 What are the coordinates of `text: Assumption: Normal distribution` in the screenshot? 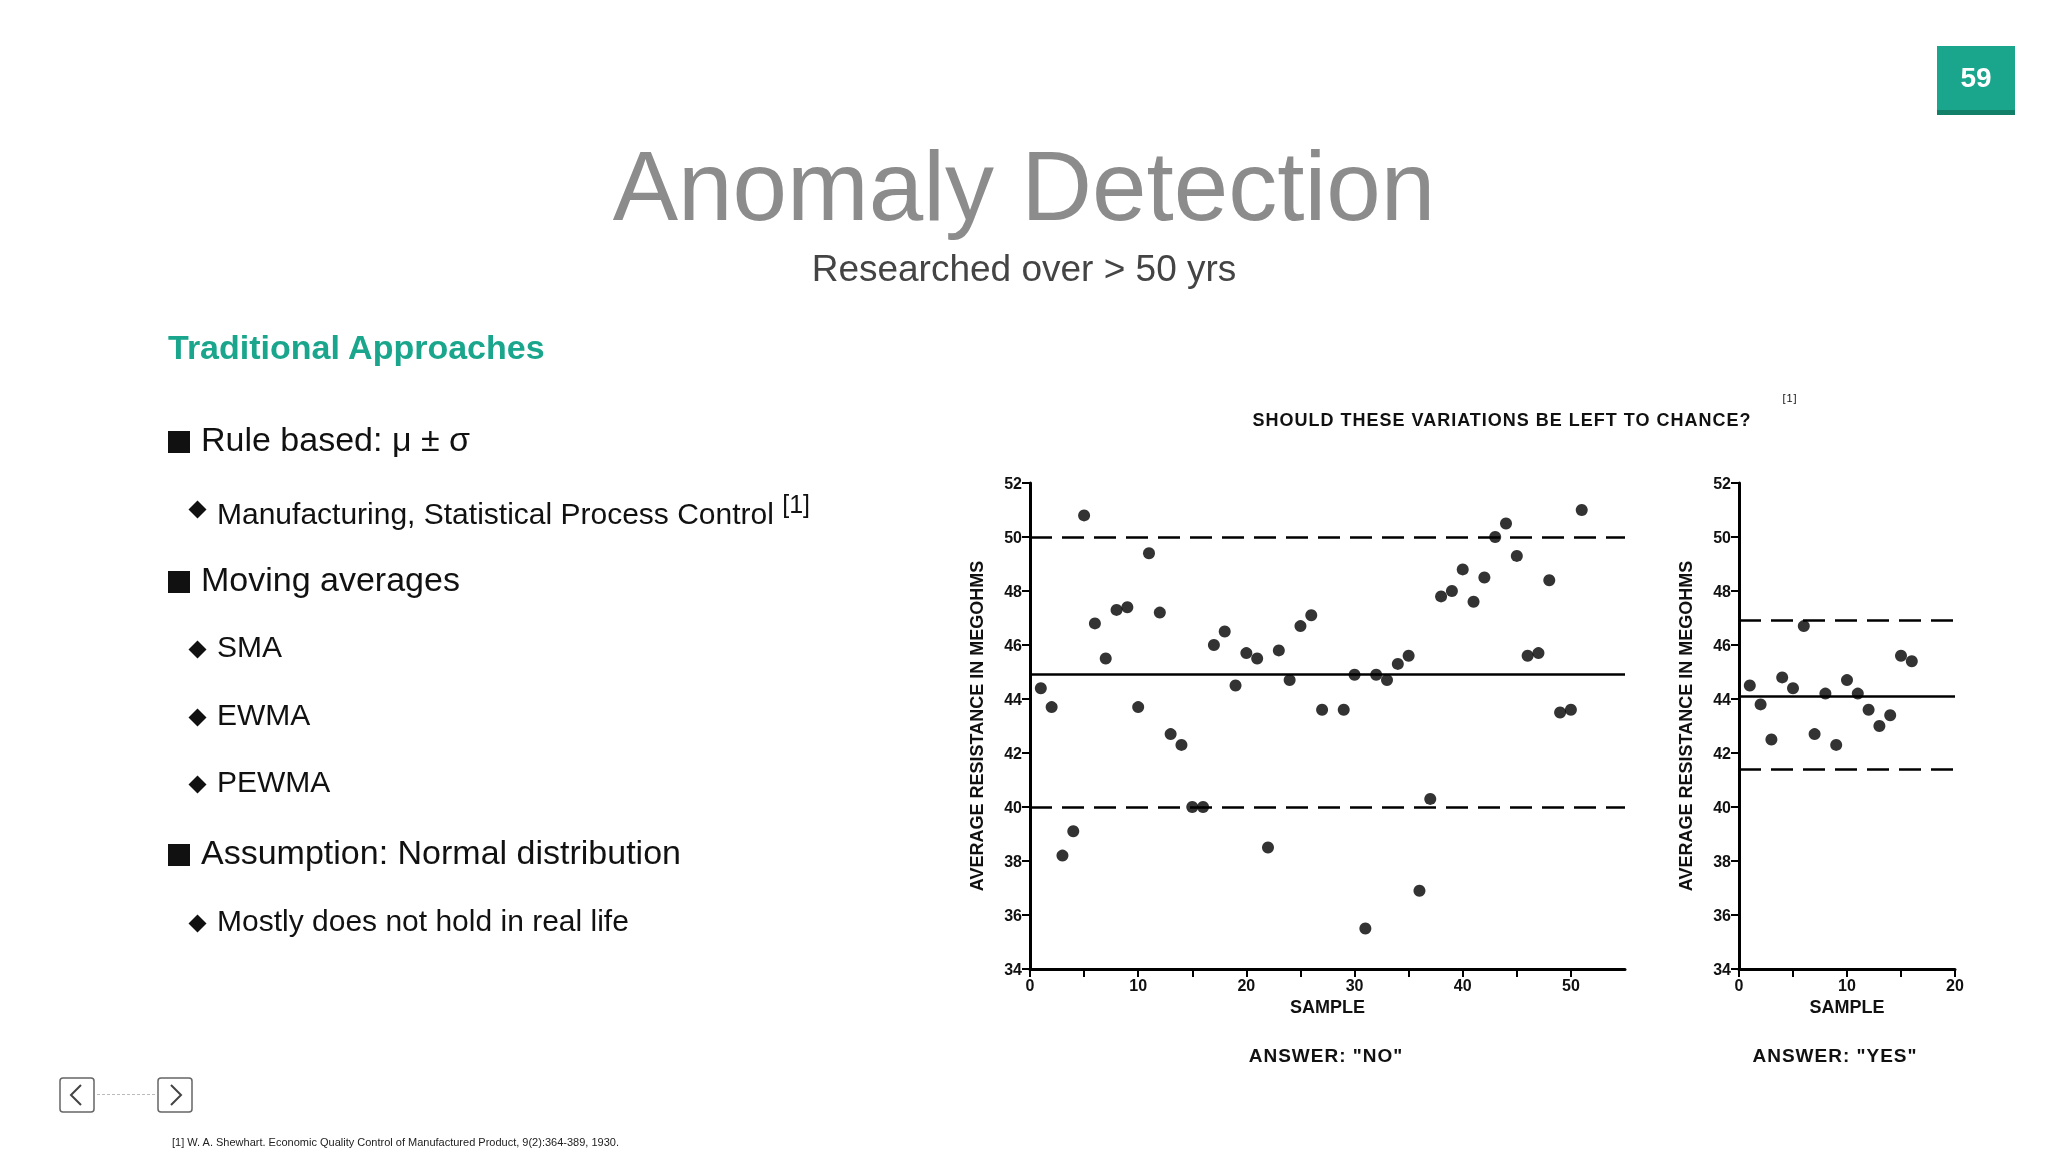 It's located at (441, 852).